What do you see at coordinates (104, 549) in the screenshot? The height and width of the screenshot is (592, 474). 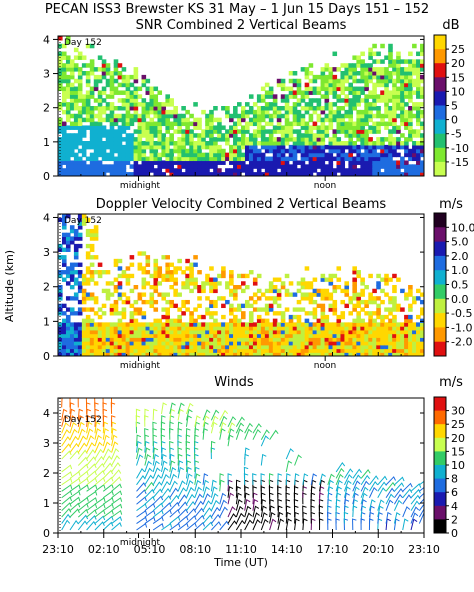 I see `winds-xtick-label: 02:10` at bounding box center [104, 549].